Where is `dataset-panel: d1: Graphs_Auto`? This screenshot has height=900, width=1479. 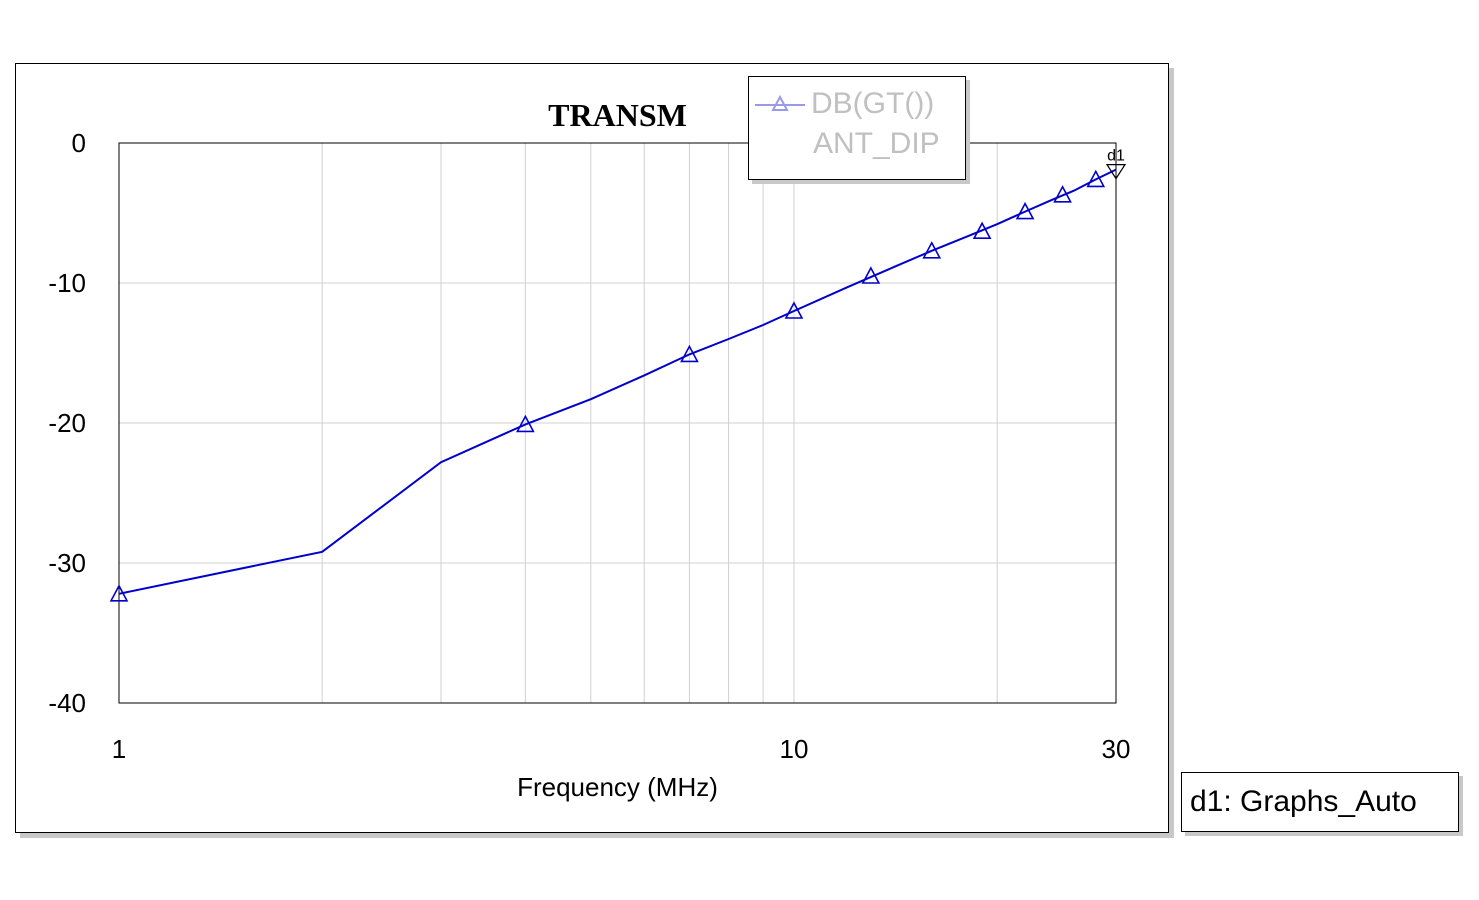 dataset-panel: d1: Graphs_Auto is located at coordinates (1320, 802).